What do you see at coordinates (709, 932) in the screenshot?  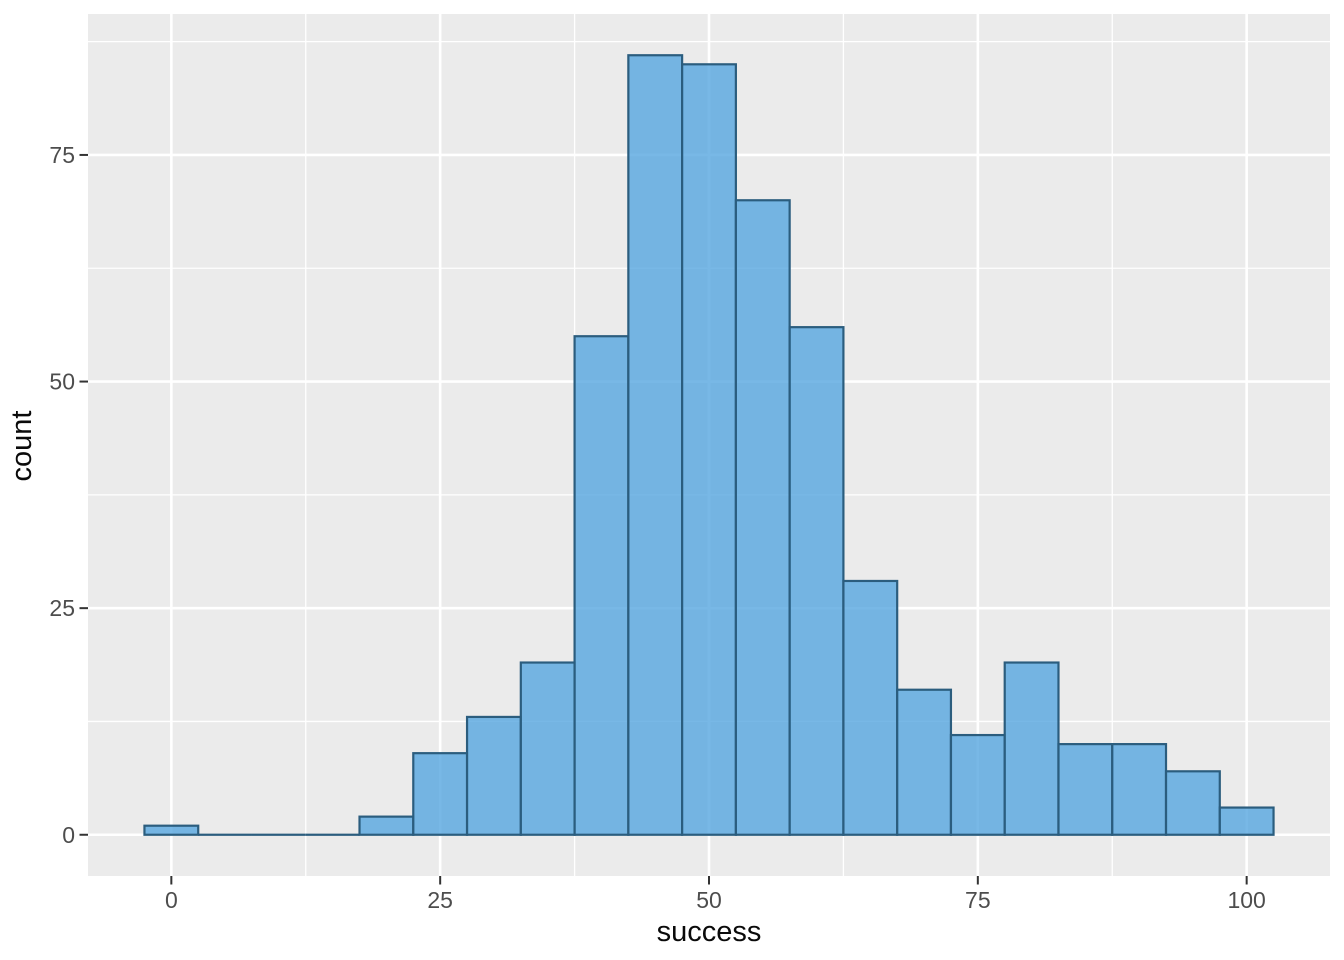 I see `x-axis-title: success` at bounding box center [709, 932].